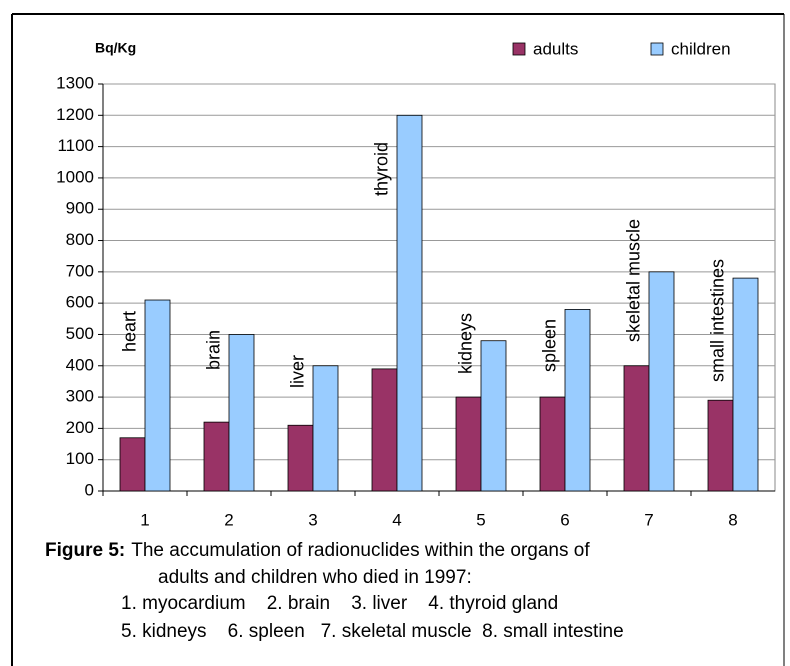  I want to click on y-tick-label: 500, so click(80, 333).